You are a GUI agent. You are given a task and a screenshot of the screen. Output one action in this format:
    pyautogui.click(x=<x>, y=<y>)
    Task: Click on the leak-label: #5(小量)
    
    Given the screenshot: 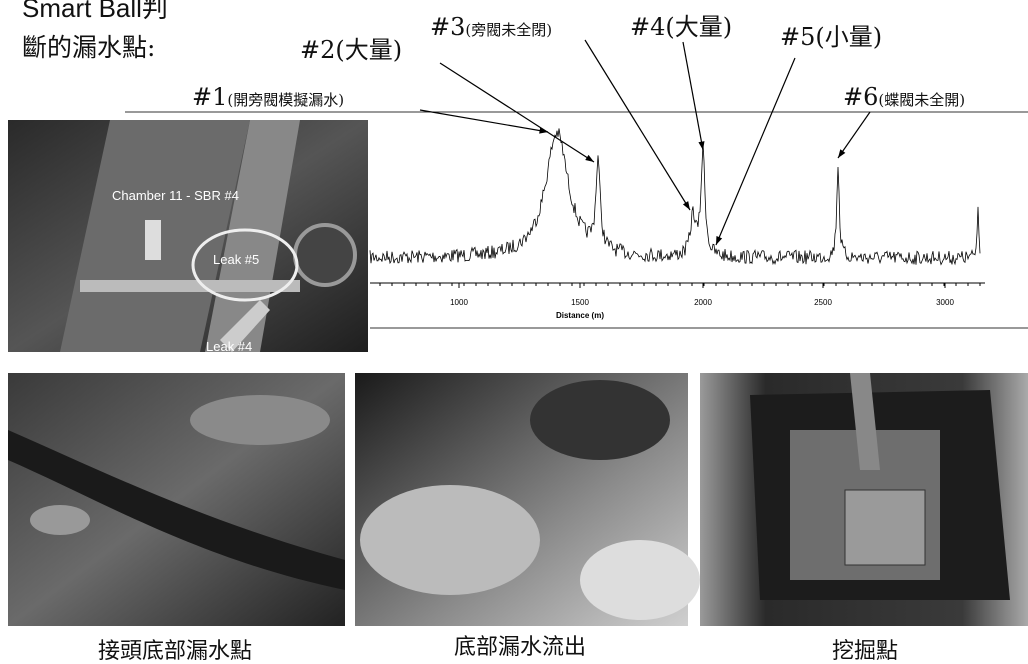 What is the action you would take?
    pyautogui.click(x=831, y=37)
    